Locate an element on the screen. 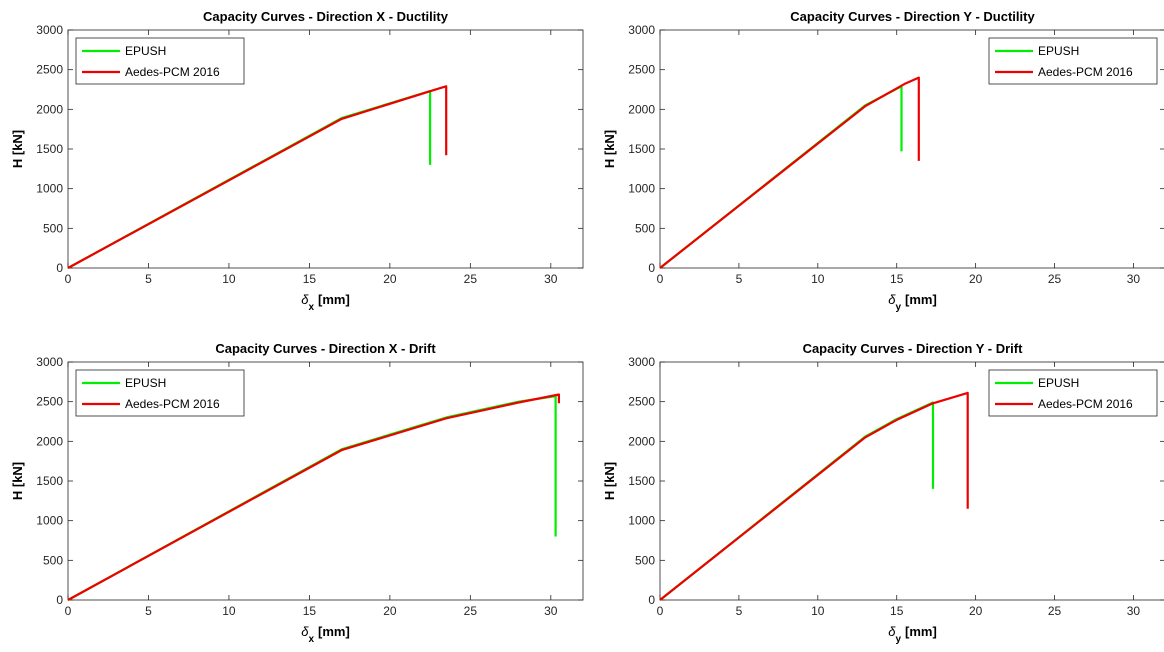 This screenshot has width=1164, height=652. chart-title: Capacity Curves - Direction Y - Drift is located at coordinates (913, 348).